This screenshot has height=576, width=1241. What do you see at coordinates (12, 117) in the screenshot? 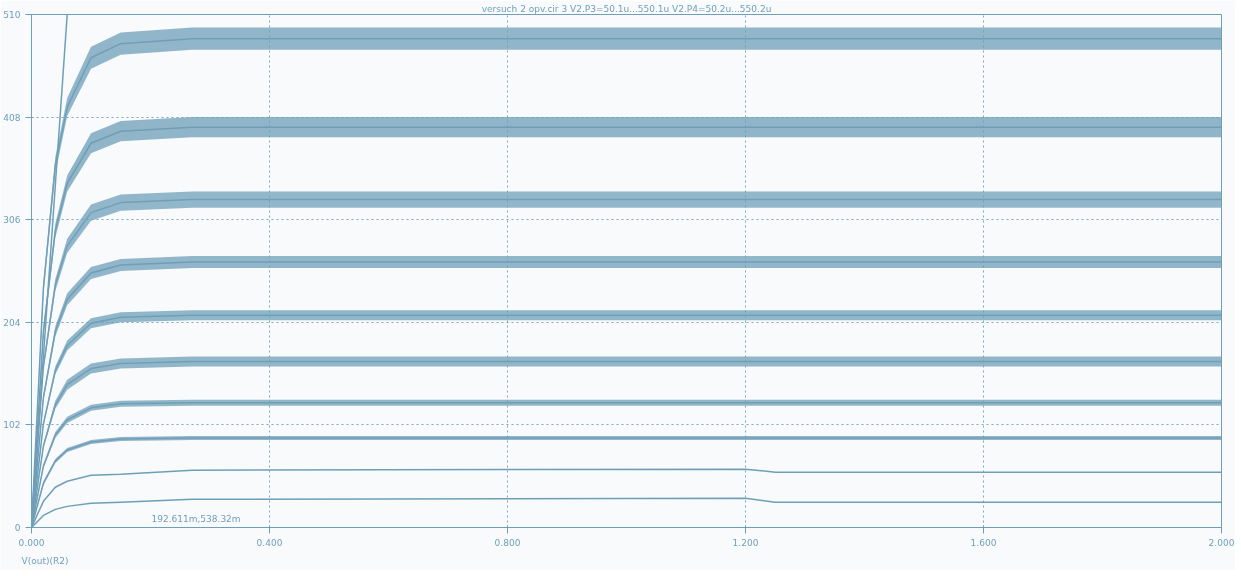
I see `y-tick-label: 408` at bounding box center [12, 117].